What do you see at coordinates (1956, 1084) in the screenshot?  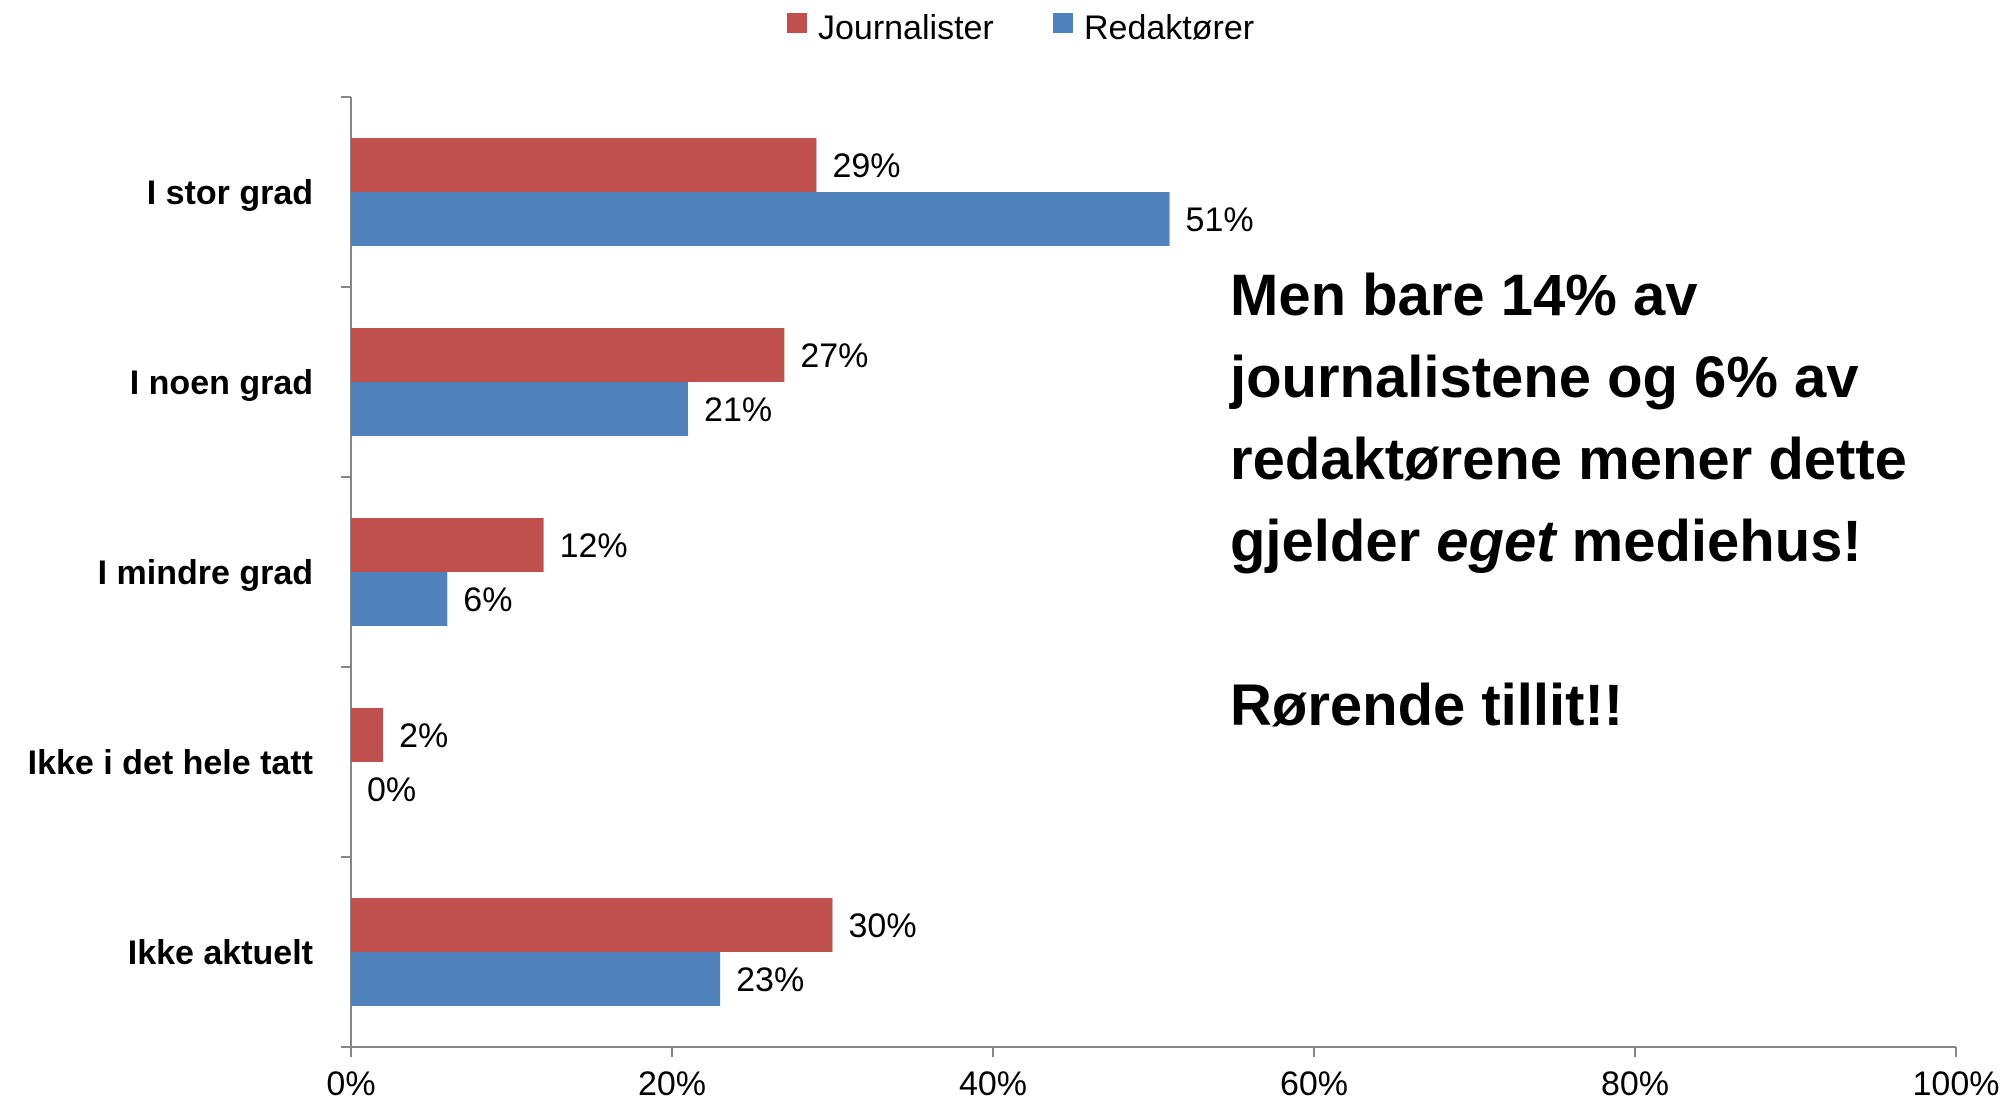 I see `x-tick-label: 100%` at bounding box center [1956, 1084].